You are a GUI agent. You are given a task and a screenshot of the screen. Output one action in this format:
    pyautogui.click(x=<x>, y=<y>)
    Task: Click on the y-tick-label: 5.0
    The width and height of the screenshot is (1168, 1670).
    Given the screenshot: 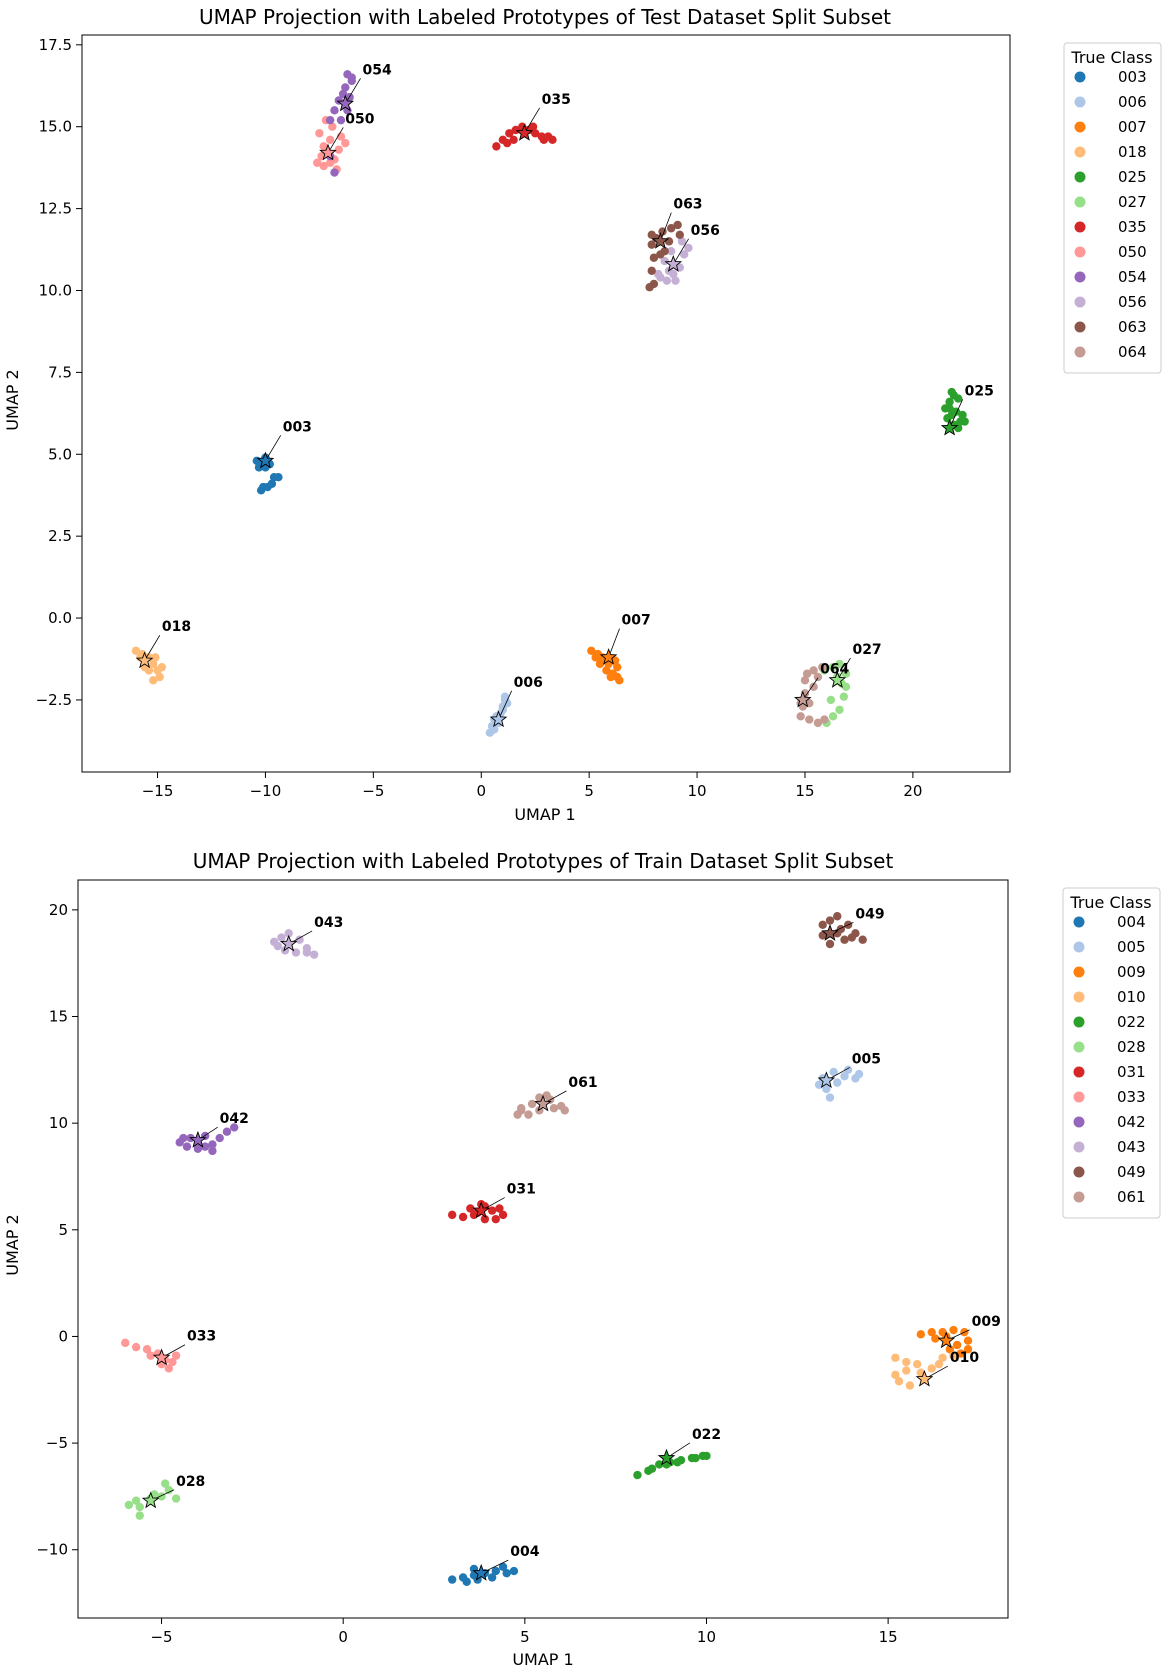 What is the action you would take?
    pyautogui.click(x=60, y=454)
    